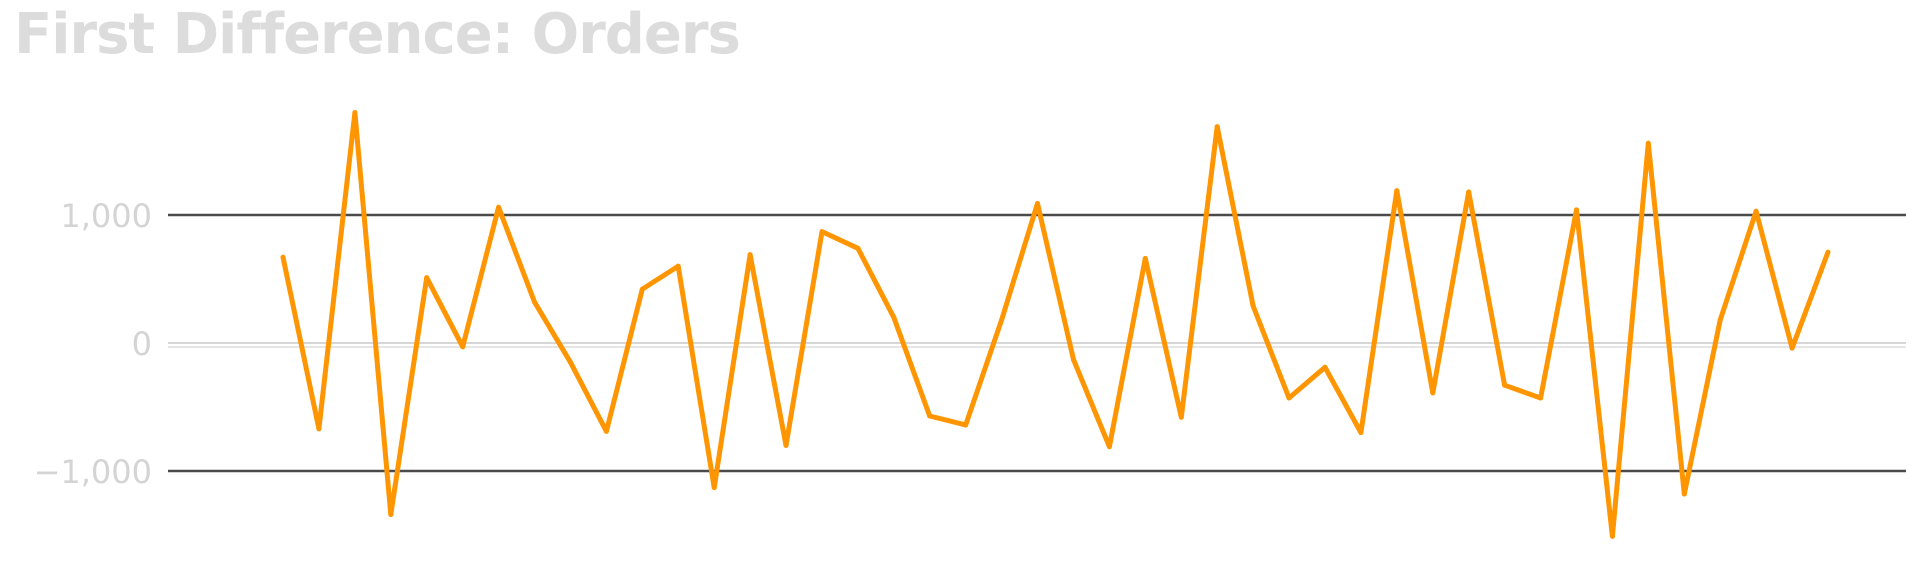 The width and height of the screenshot is (1920, 576). What do you see at coordinates (377, 34) in the screenshot?
I see `chart-title: First Difference: Orders` at bounding box center [377, 34].